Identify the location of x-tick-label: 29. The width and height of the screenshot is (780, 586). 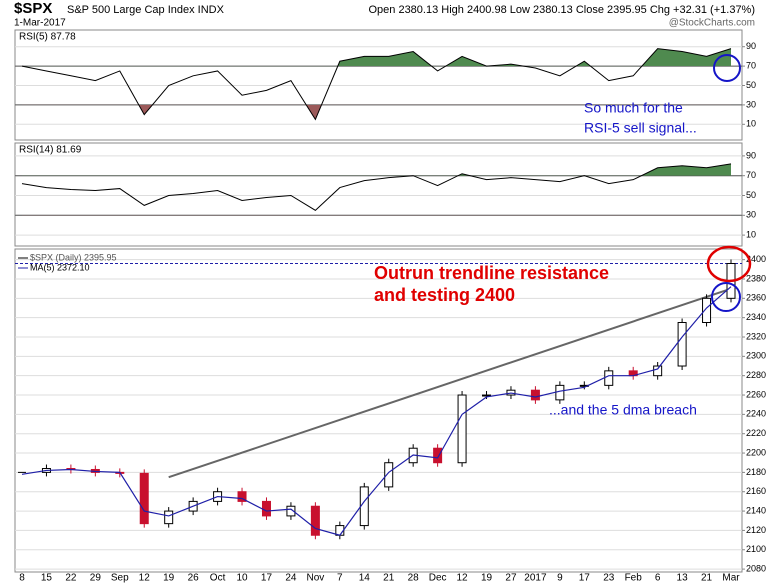
(96, 578).